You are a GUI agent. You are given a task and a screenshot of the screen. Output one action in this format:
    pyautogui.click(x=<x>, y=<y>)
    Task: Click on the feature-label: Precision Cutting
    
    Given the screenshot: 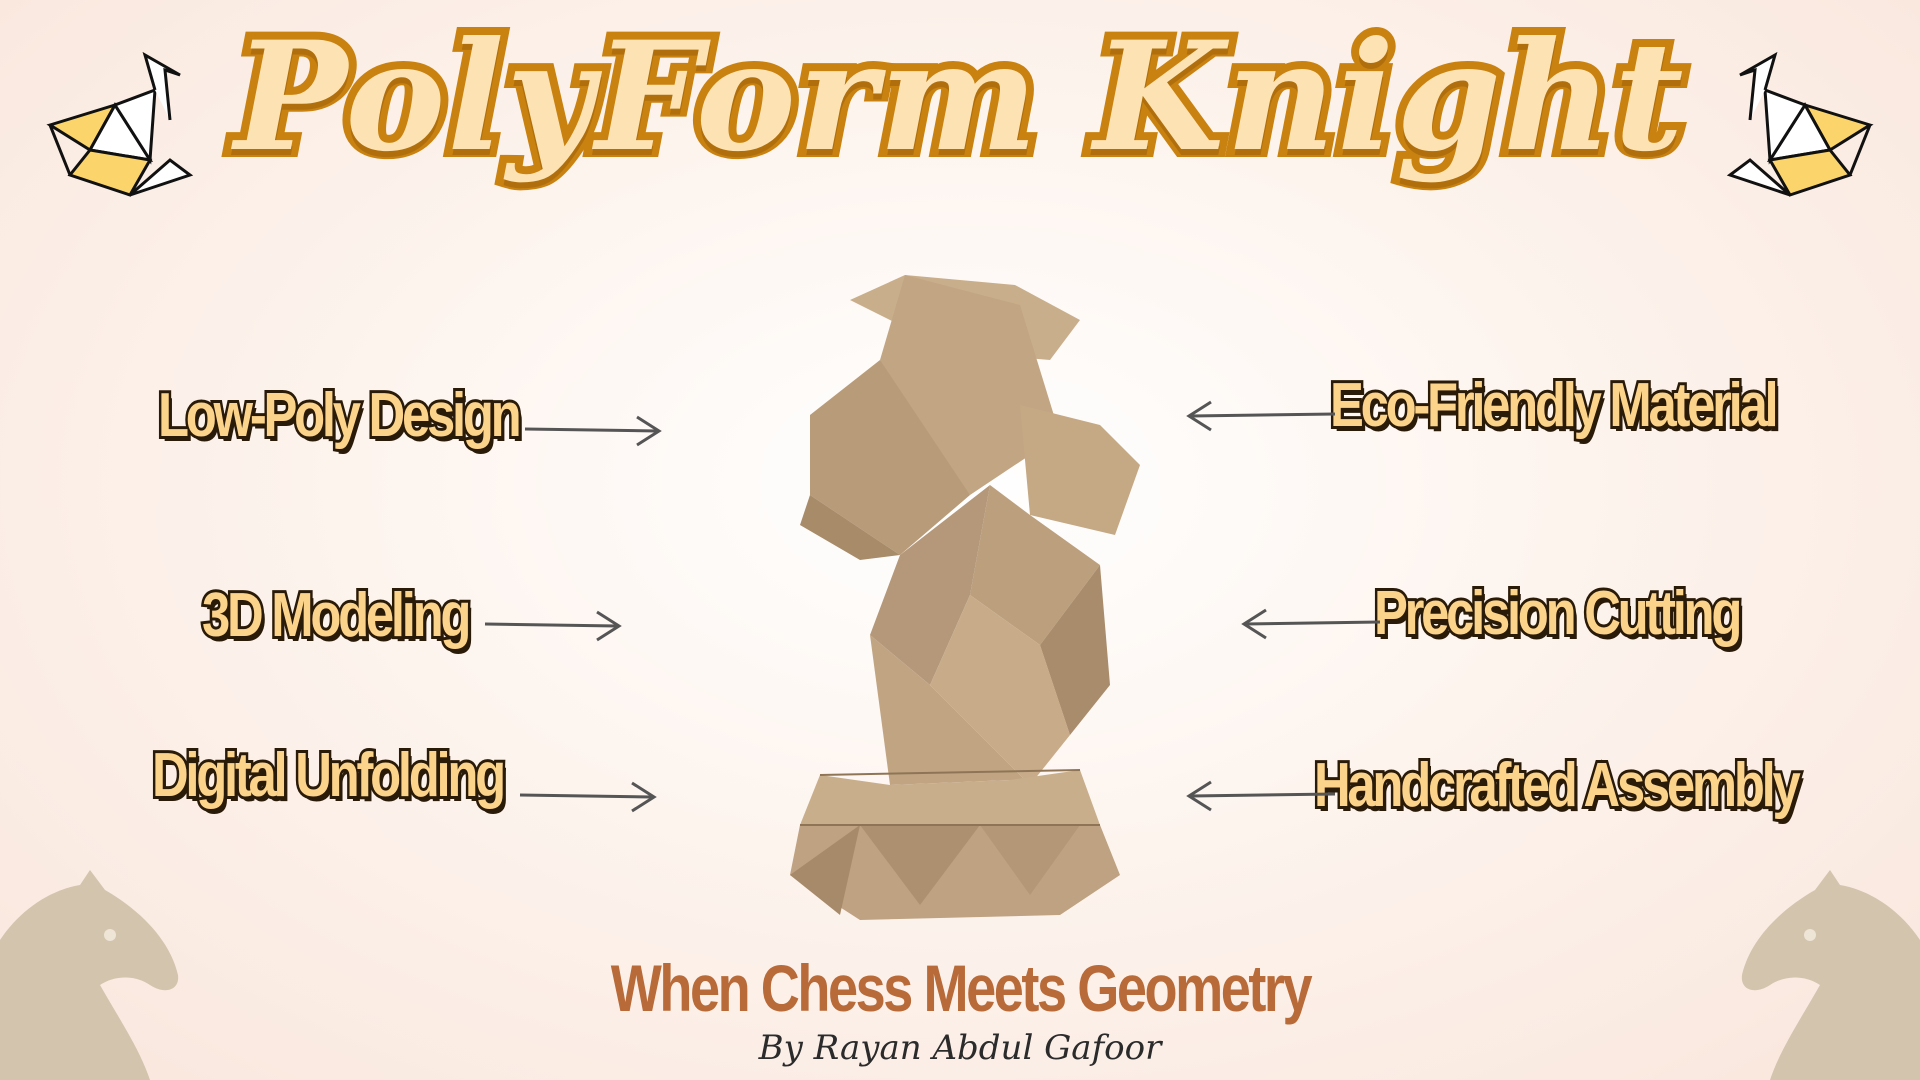 What is the action you would take?
    pyautogui.click(x=1558, y=613)
    